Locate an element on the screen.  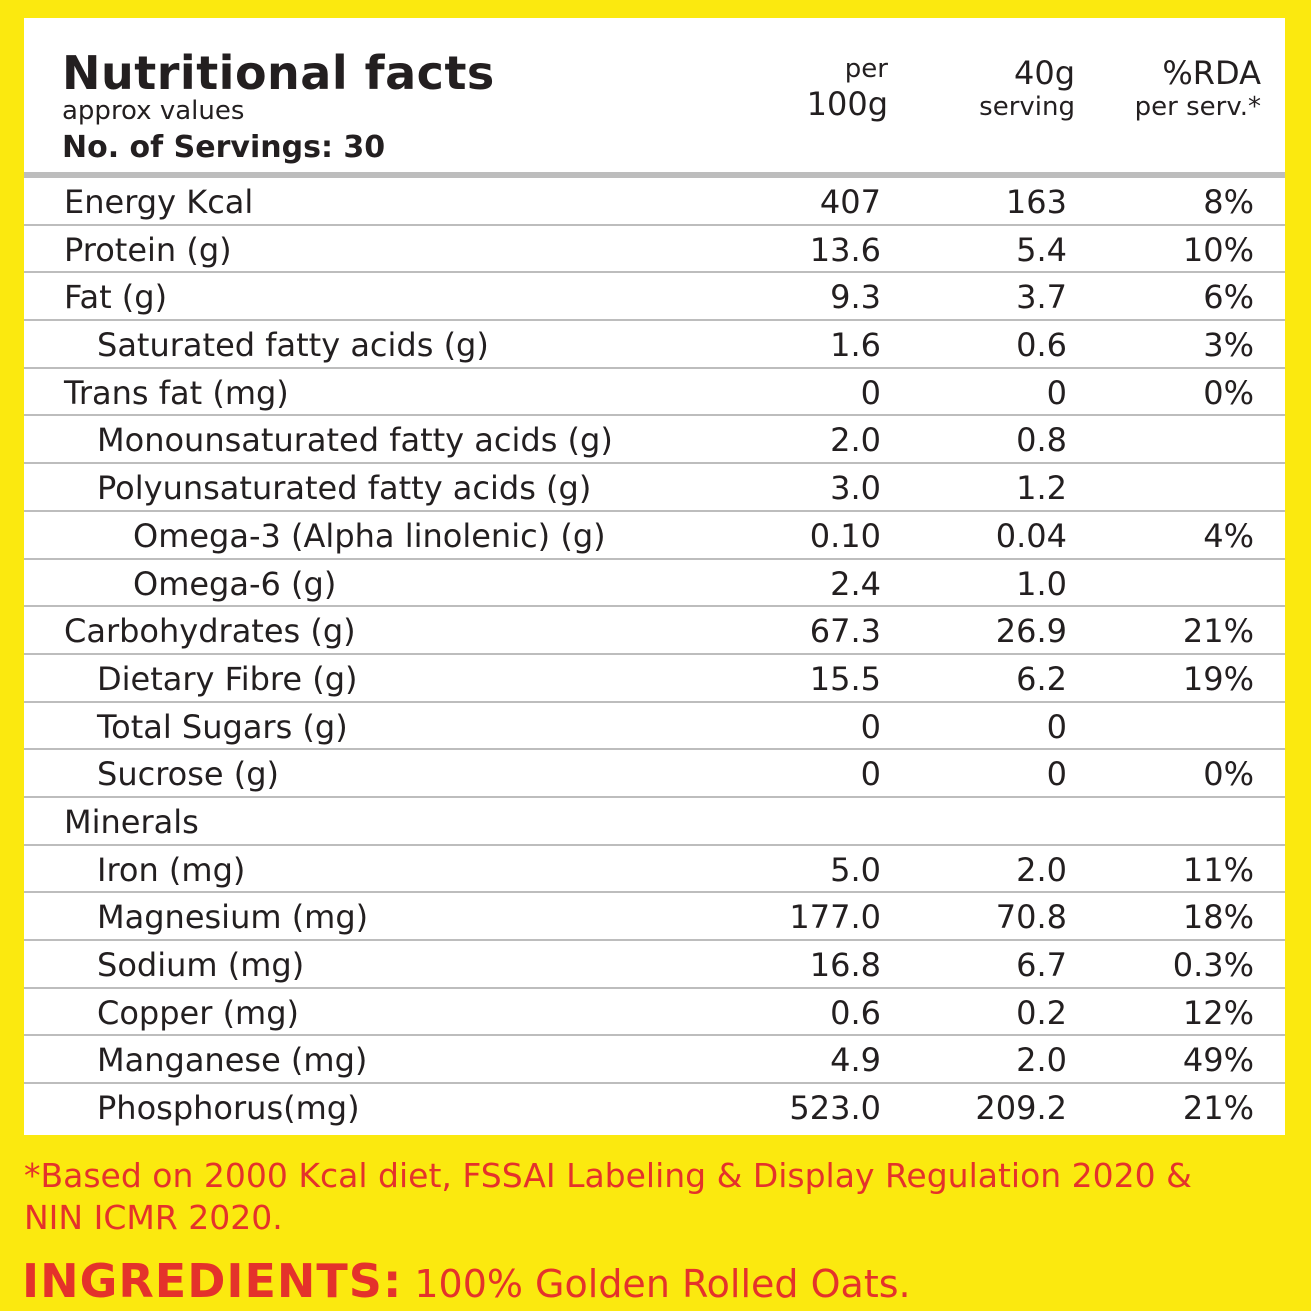
column-header-rda: %RDA per serv.* is located at coordinates (1198, 89).